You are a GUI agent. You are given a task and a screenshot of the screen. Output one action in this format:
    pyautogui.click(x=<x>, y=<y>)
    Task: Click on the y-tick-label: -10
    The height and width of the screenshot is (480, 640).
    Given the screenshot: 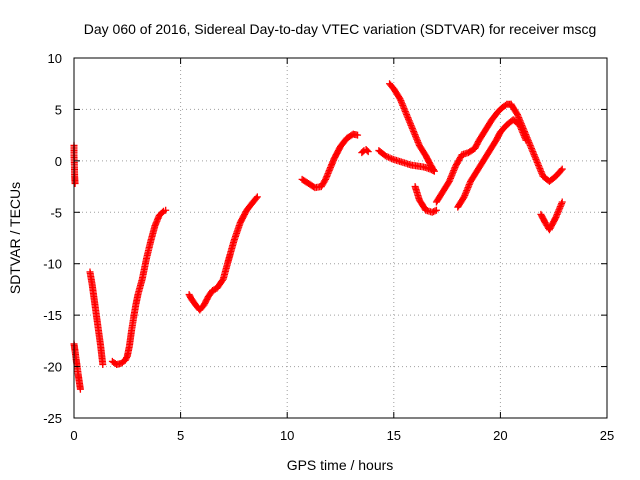 What is the action you would take?
    pyautogui.click(x=52, y=264)
    